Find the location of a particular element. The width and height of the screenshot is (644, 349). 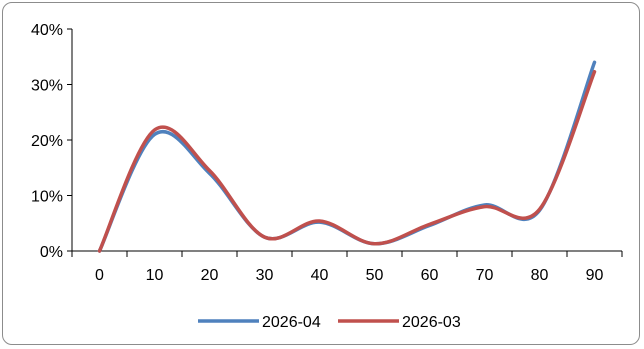

x-tick-label: 20 is located at coordinates (210, 275).